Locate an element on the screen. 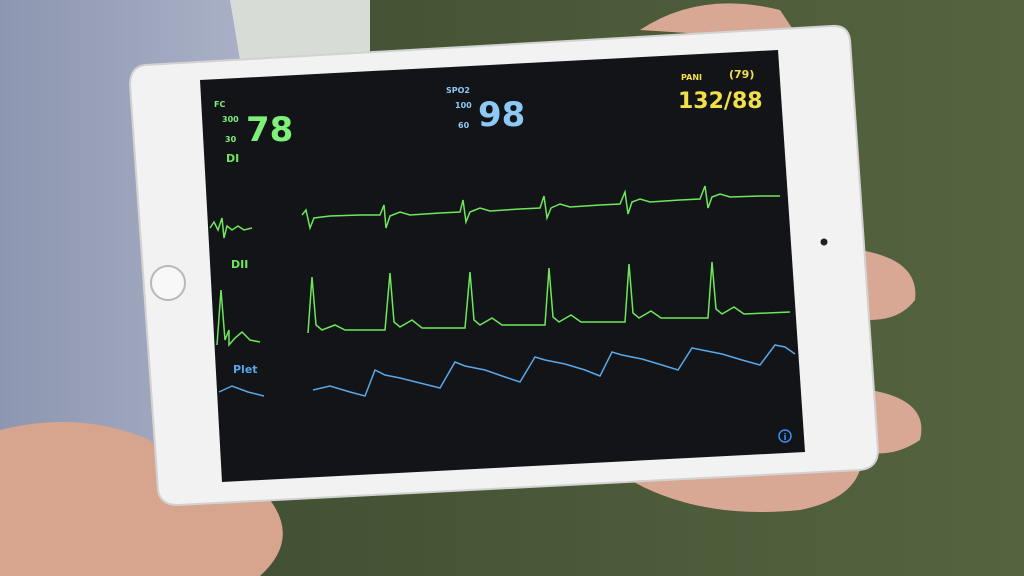 The image size is (1024, 576). spo2-high-limit: 100 is located at coordinates (463, 105).